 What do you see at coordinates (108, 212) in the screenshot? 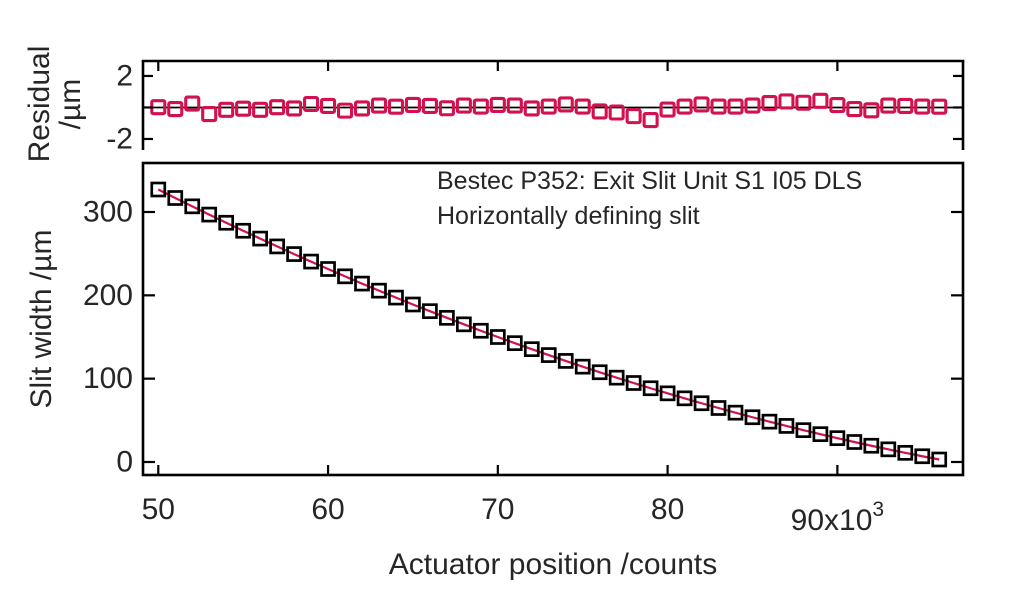
I see `main-y-tick-label: 300` at bounding box center [108, 212].